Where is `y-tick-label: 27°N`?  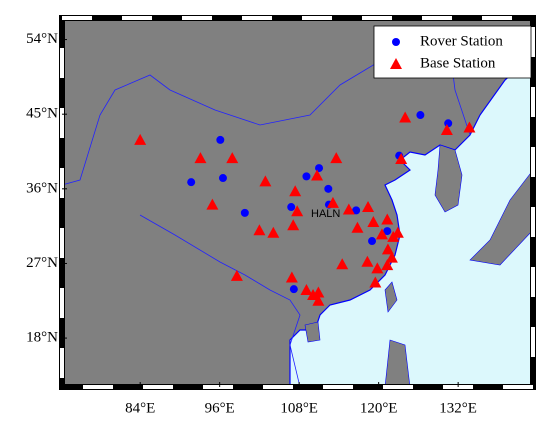 y-tick-label: 27°N is located at coordinates (42, 263).